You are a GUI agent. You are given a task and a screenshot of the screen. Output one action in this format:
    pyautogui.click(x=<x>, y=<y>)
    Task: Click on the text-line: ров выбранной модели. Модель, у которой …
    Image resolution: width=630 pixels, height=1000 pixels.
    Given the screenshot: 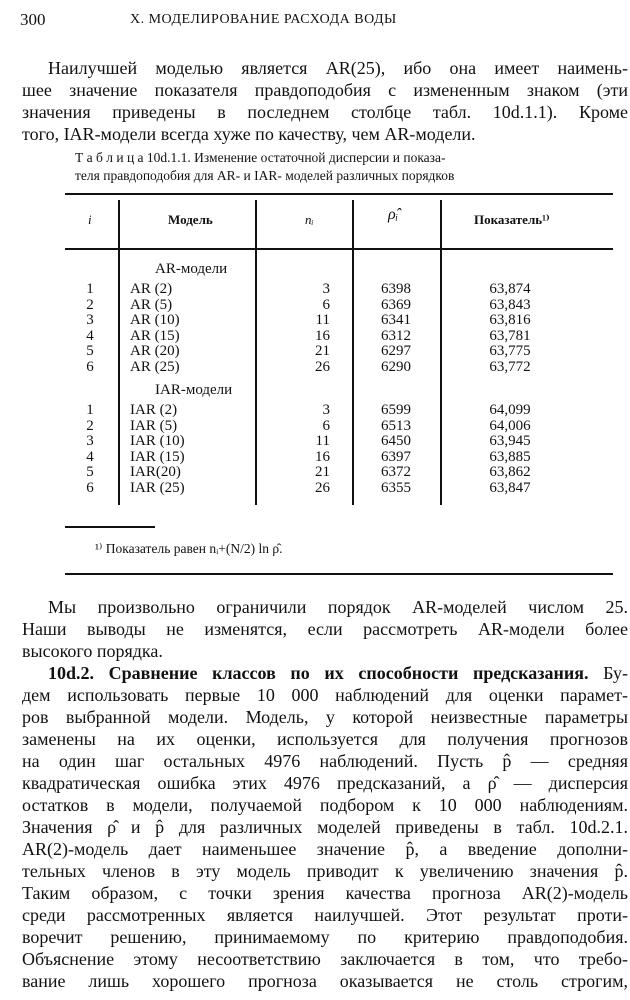 What is the action you would take?
    pyautogui.click(x=325, y=717)
    